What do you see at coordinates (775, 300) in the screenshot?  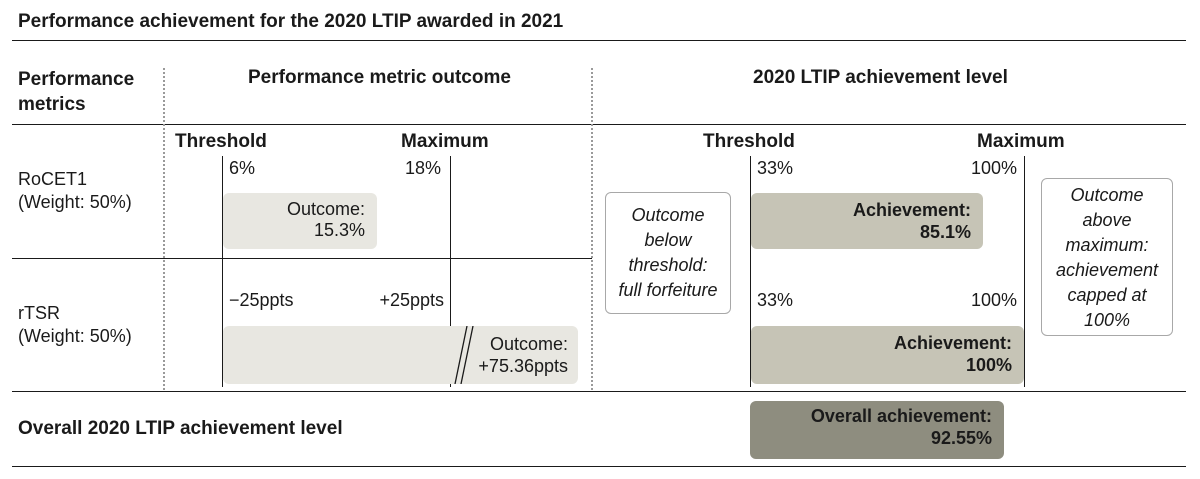 I see `rtsr-achievement-threshold-value: 33%` at bounding box center [775, 300].